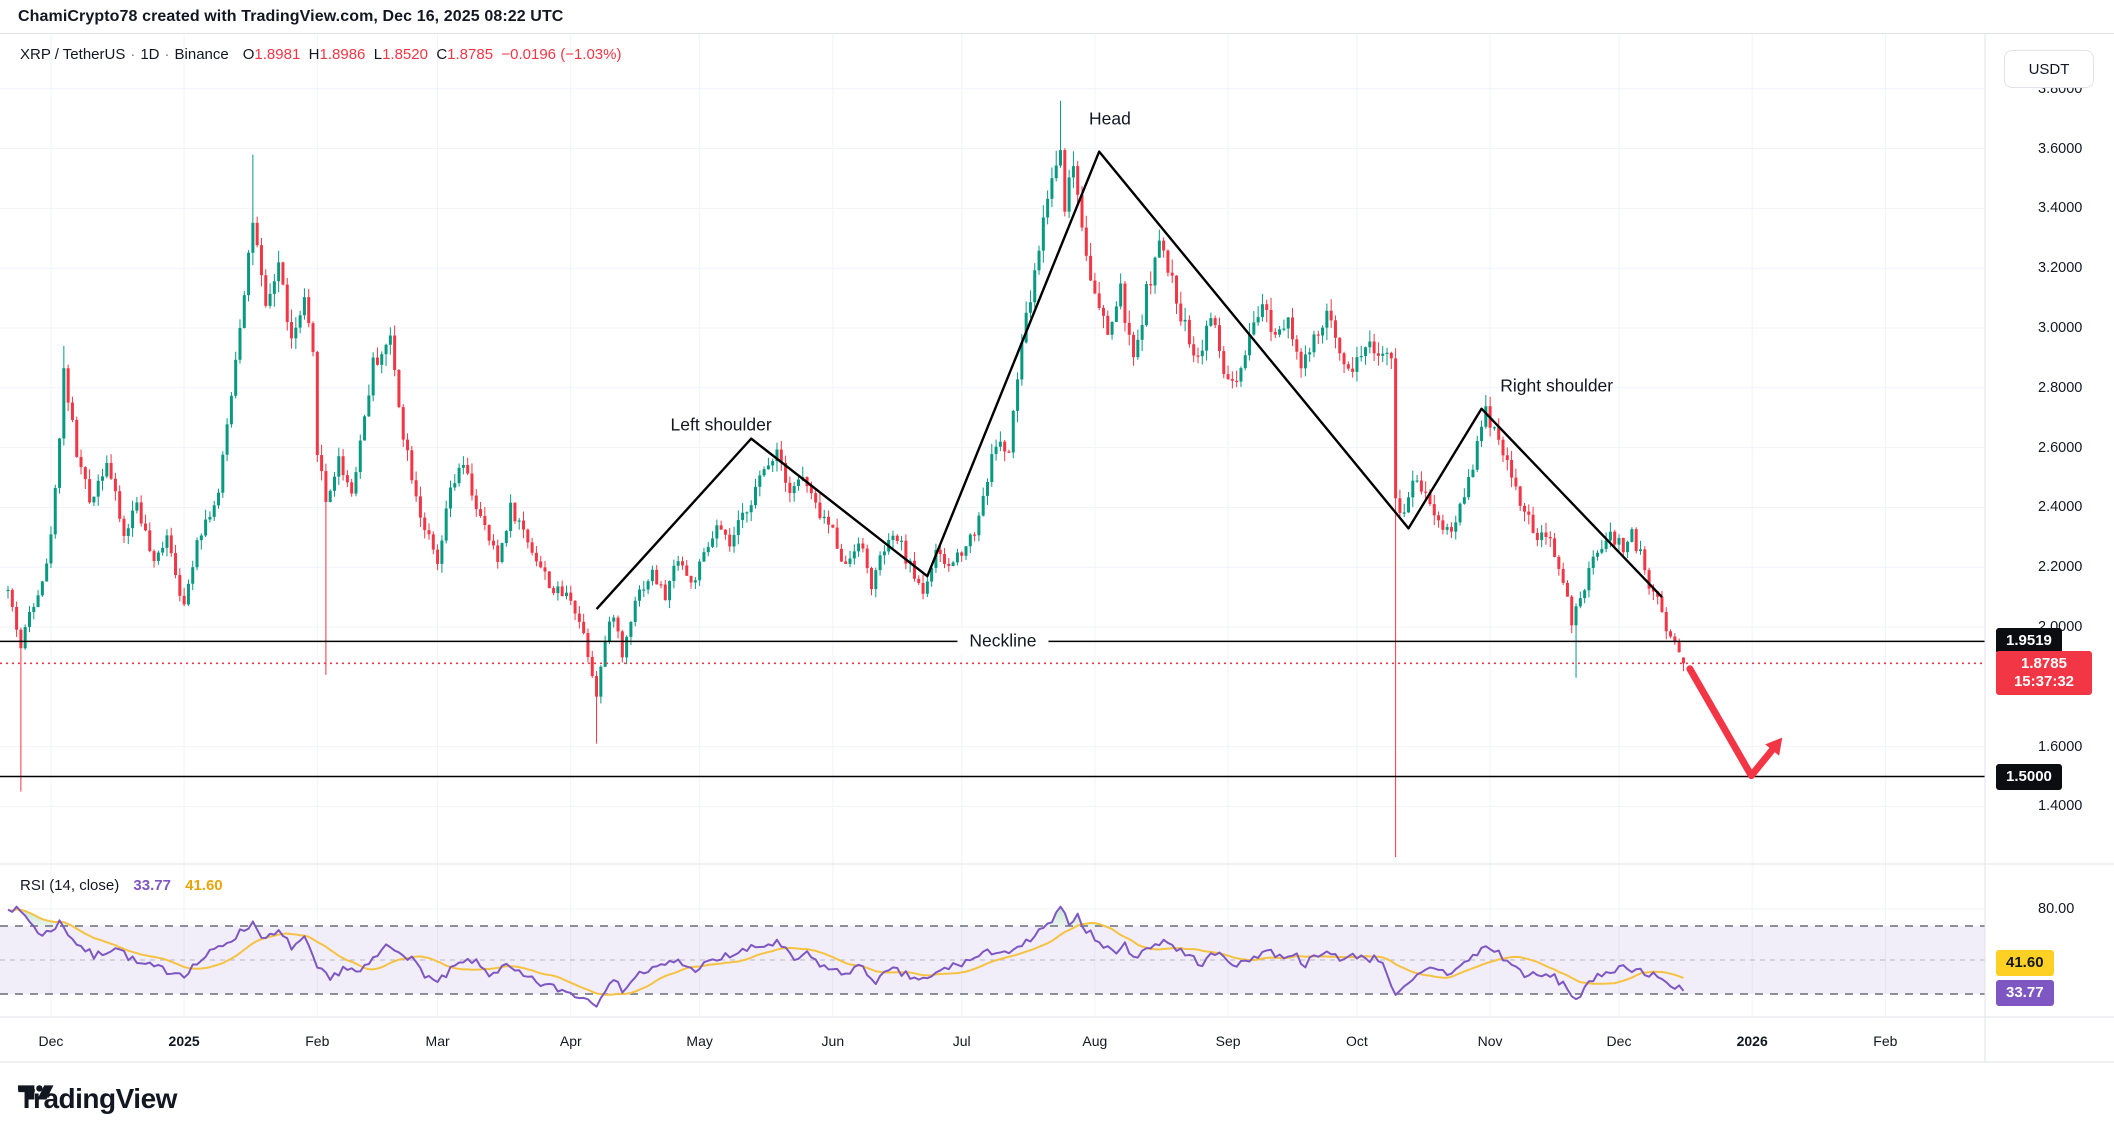 This screenshot has height=1145, width=2114. Describe the element at coordinates (2060, 746) in the screenshot. I see `price-tick-label: 1.6000` at that location.